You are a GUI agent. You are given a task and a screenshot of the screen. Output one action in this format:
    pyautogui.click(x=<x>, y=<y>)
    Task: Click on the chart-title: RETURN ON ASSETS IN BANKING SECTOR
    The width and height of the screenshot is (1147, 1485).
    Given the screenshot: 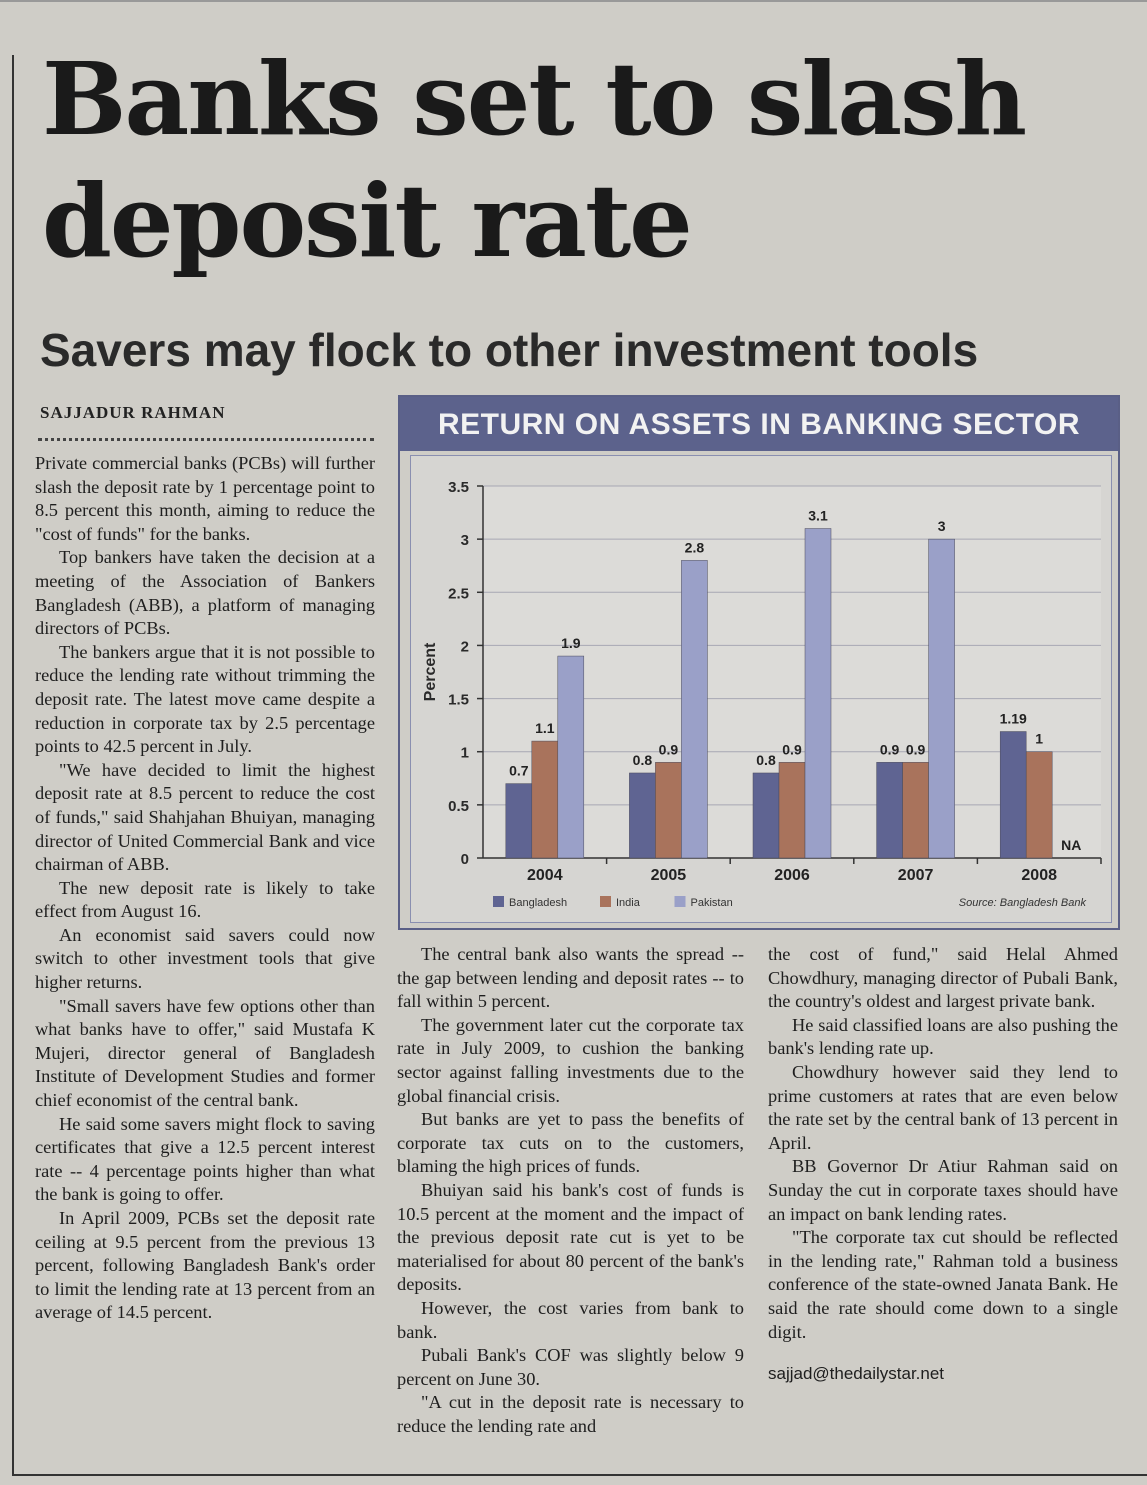 What is the action you would take?
    pyautogui.click(x=759, y=424)
    